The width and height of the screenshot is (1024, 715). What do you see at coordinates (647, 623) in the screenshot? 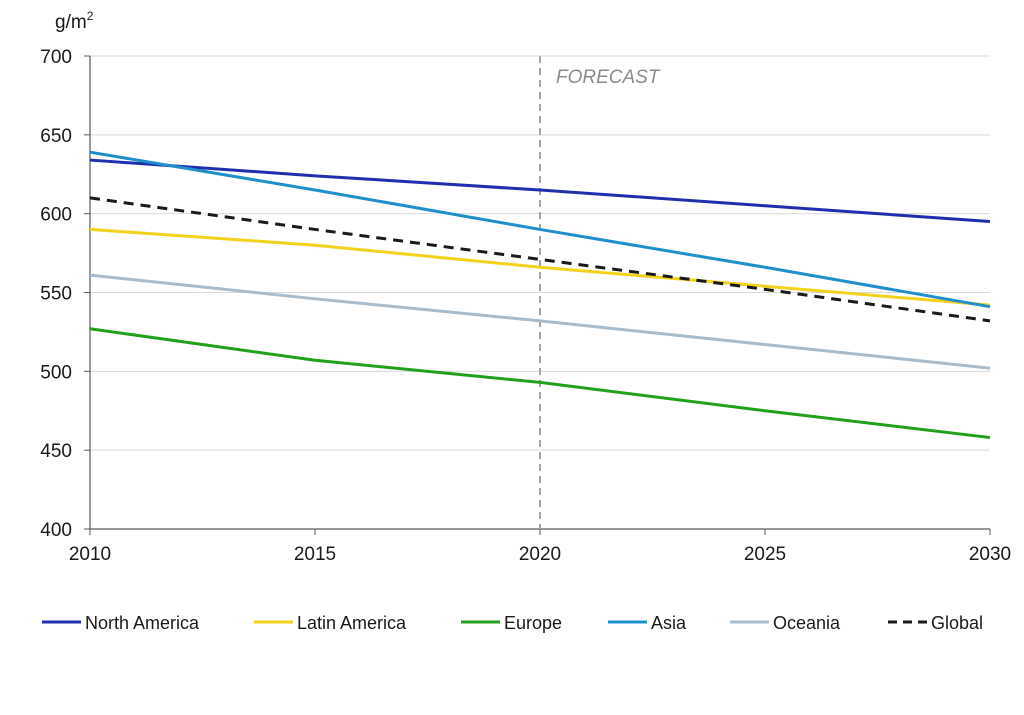
I see `legend-item: Asia` at bounding box center [647, 623].